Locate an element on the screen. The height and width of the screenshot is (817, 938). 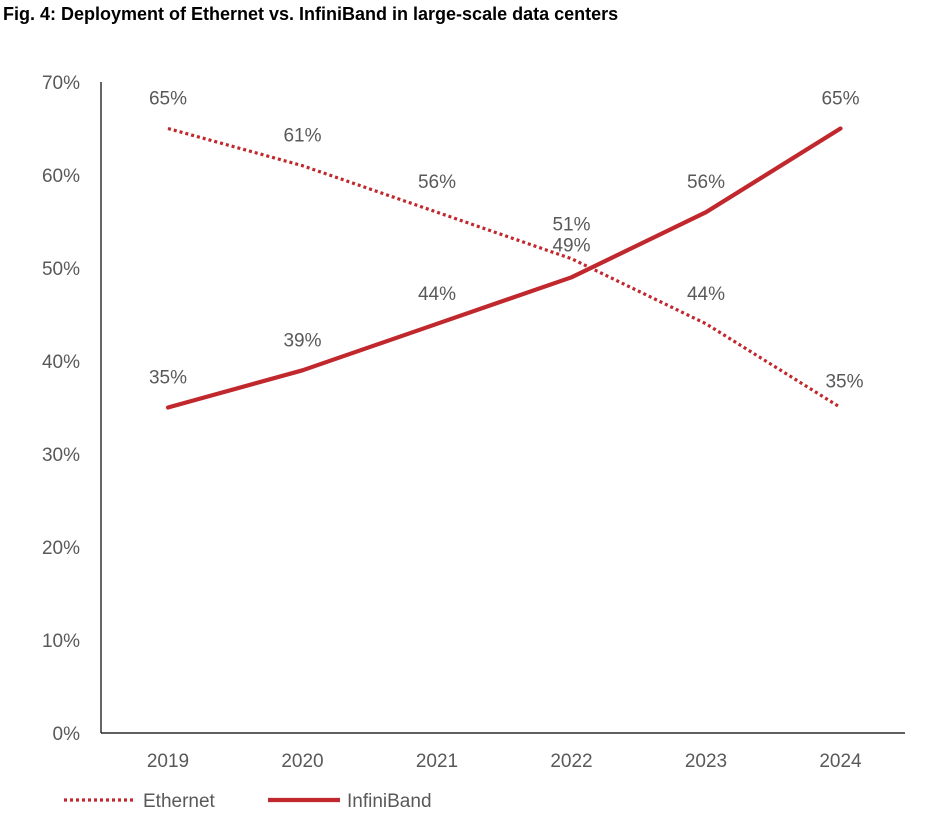
x-tick-label: 2023 is located at coordinates (706, 761).